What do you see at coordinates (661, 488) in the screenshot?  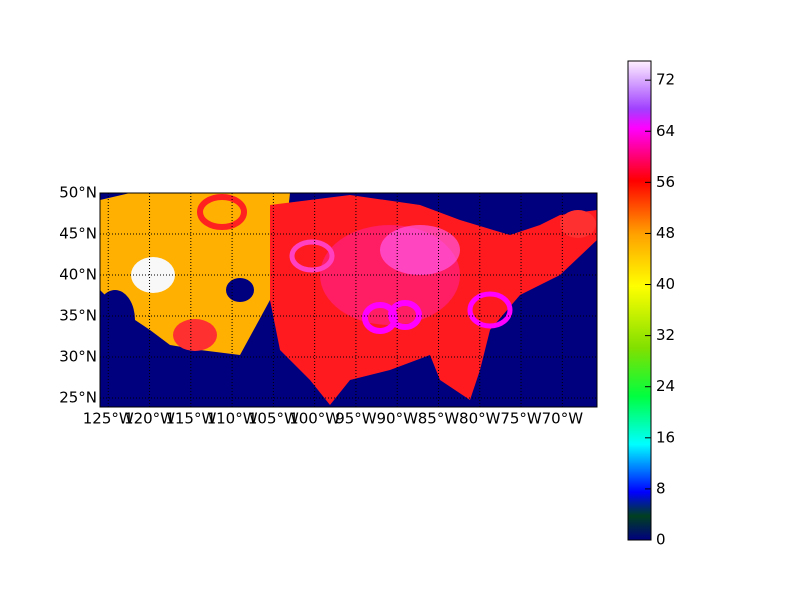 I see `colorbar-tick-label: 8` at bounding box center [661, 488].